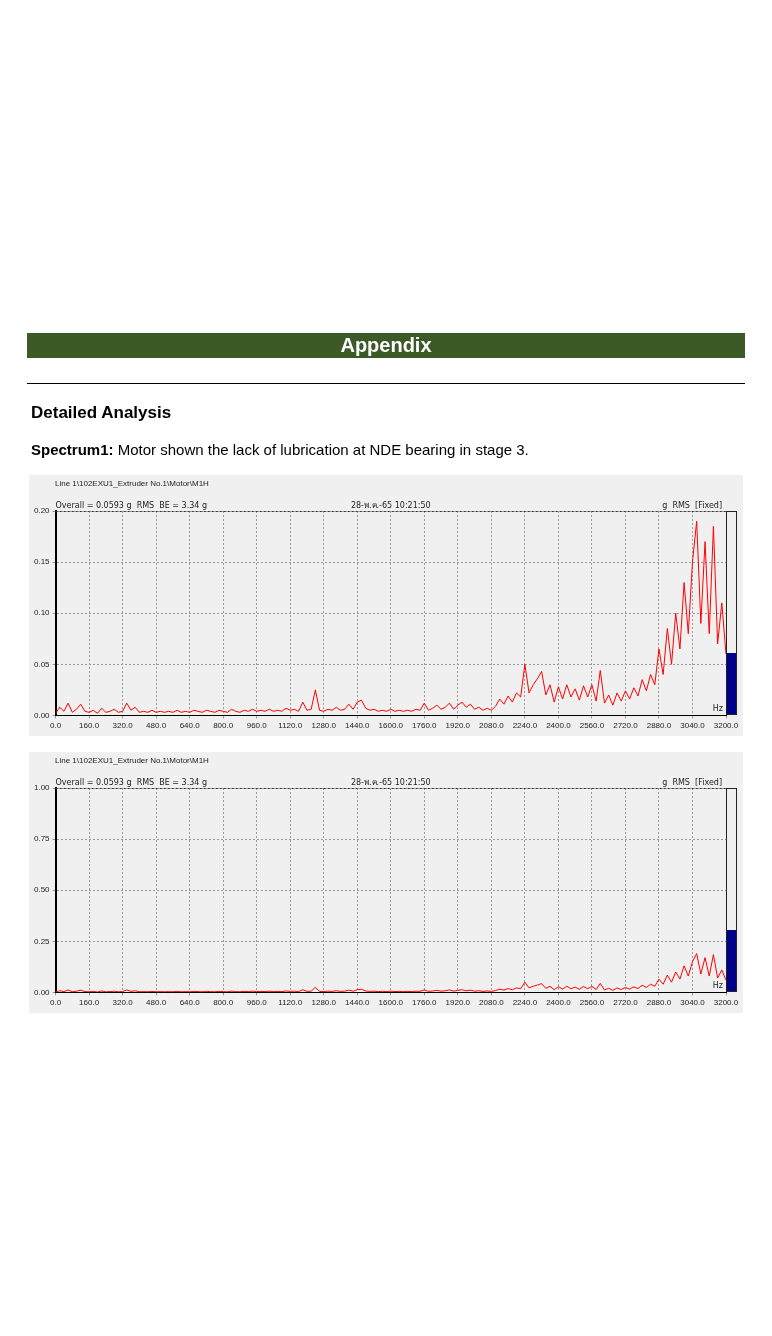 This screenshot has width=772, height=1336. Describe the element at coordinates (42, 839) in the screenshot. I see `y-tick-label: 0.75` at that location.